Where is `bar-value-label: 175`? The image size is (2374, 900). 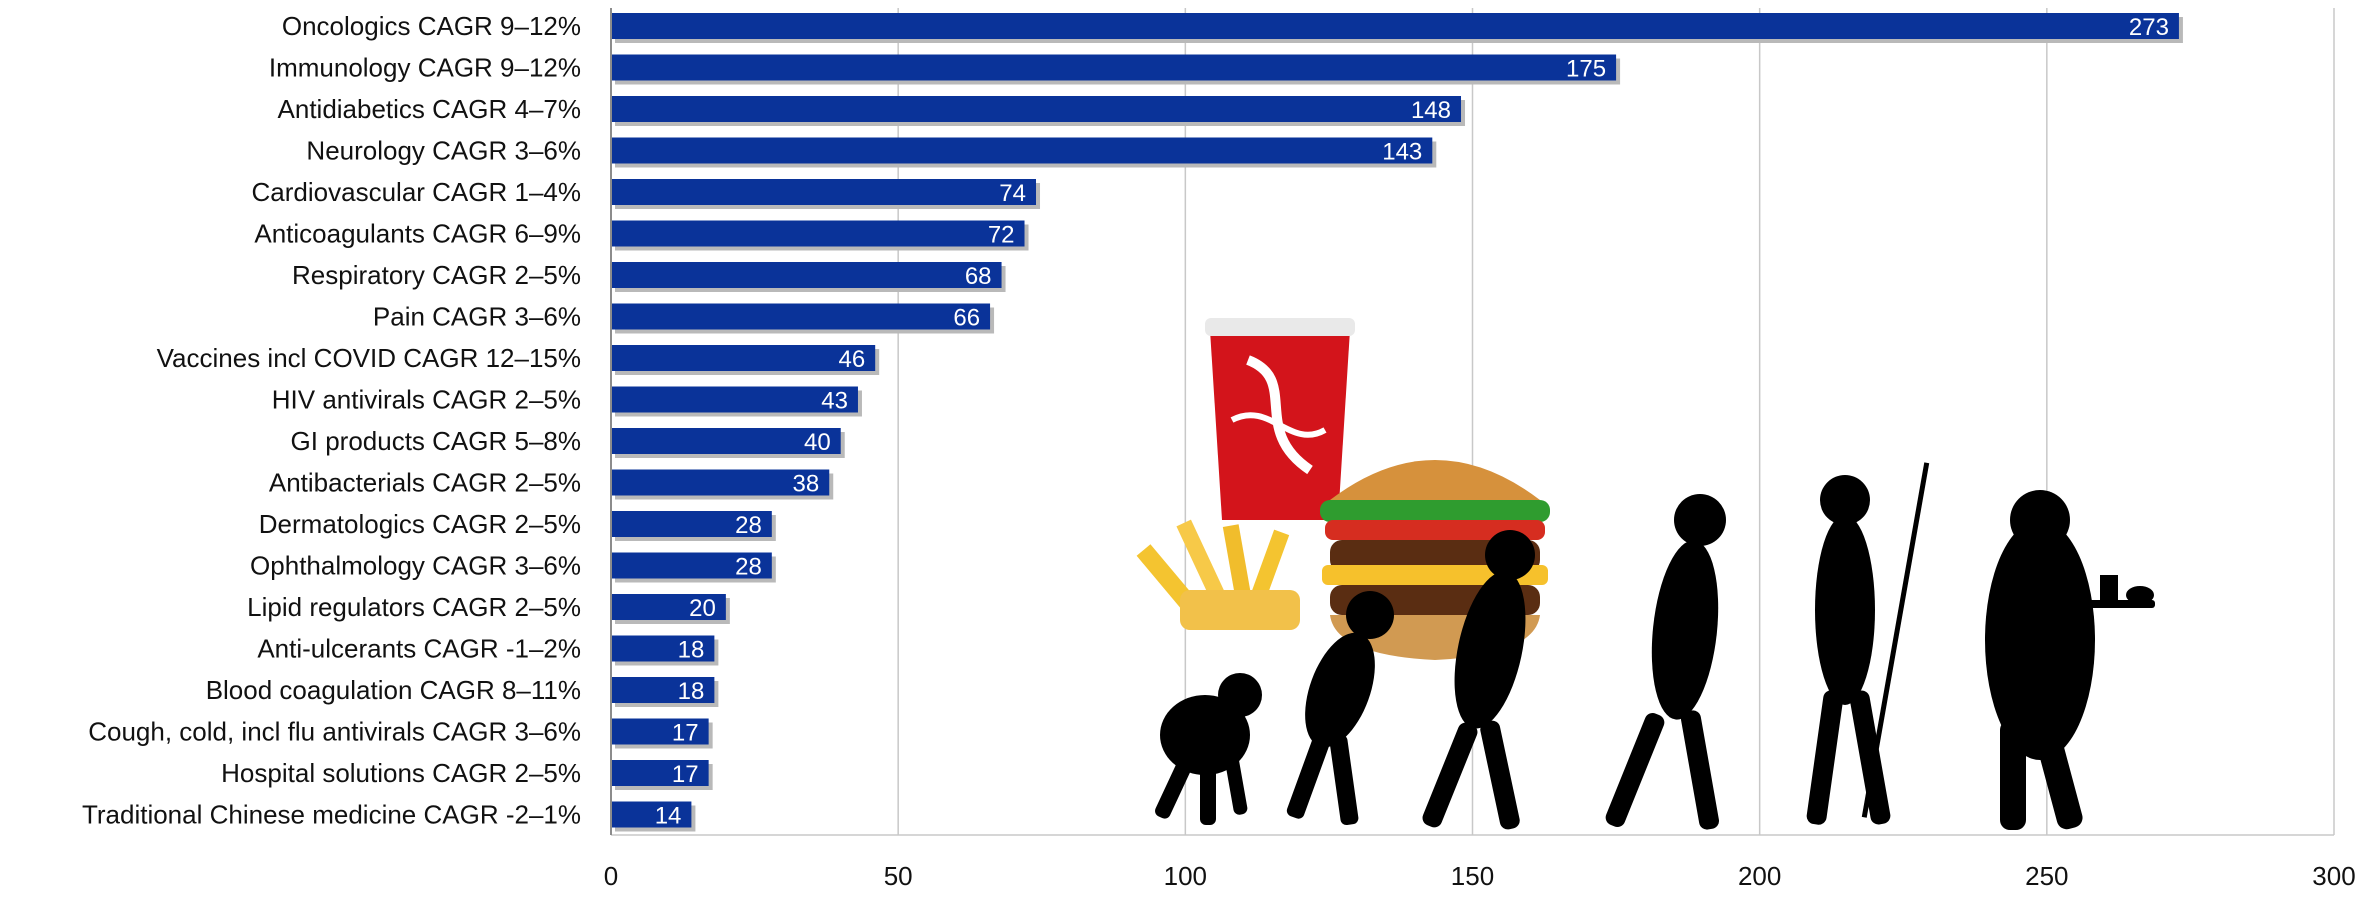 bar-value-label: 175 is located at coordinates (1586, 69).